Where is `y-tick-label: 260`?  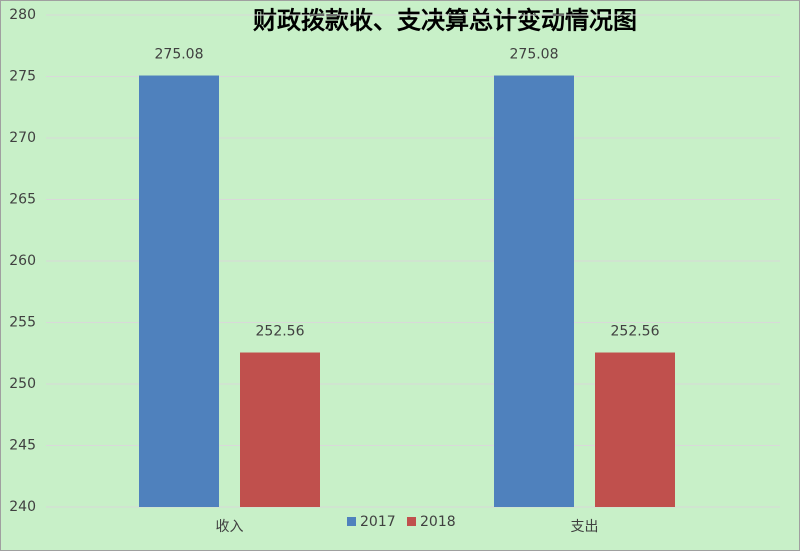
y-tick-label: 260 is located at coordinates (22, 261).